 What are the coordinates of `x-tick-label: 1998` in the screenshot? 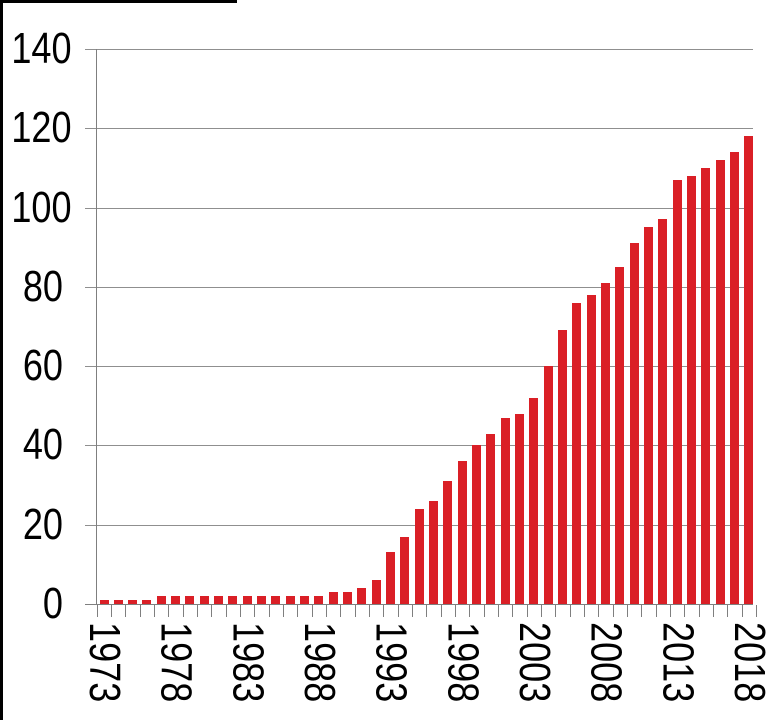 It's located at (463, 671).